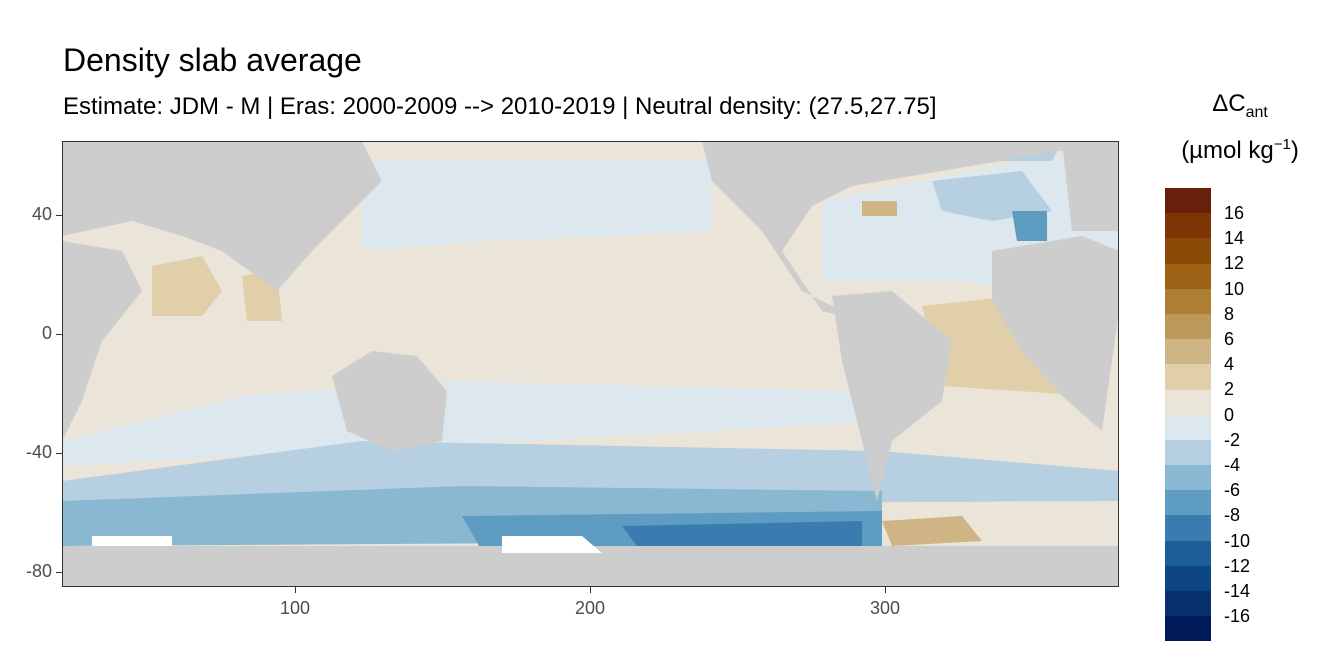 The height and width of the screenshot is (672, 1344). Describe the element at coordinates (295, 608) in the screenshot. I see `x-tick-label: 100` at that location.